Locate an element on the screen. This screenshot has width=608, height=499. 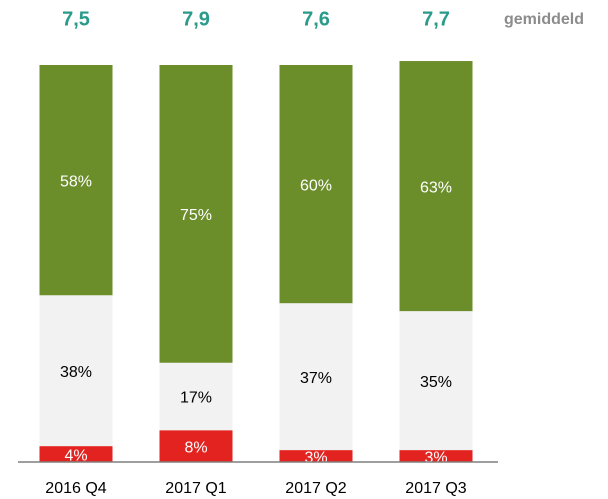
value-label: 4% is located at coordinates (75, 455).